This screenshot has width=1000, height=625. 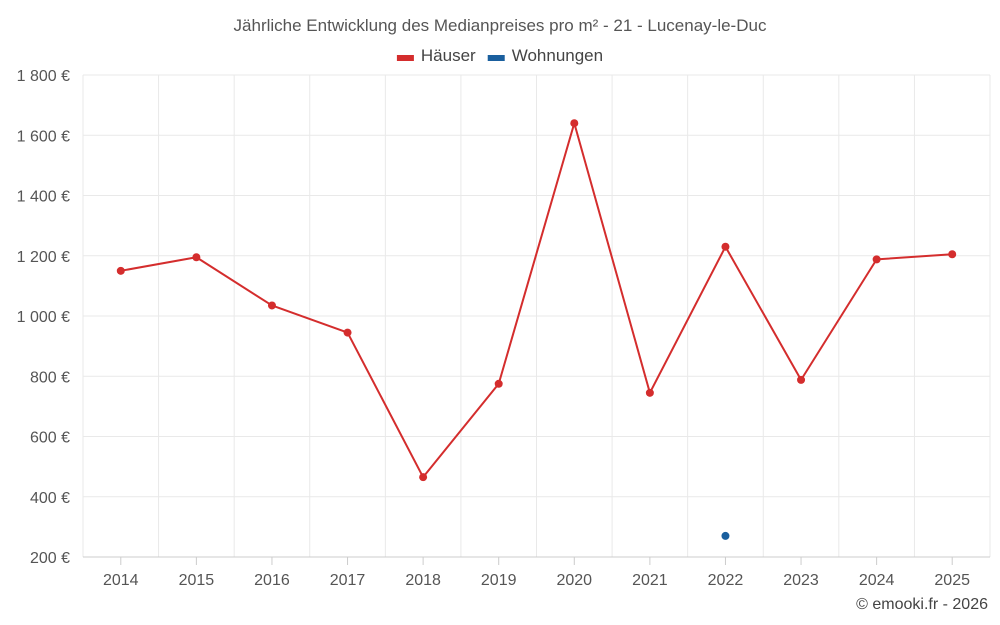 I want to click on x-tick-label: 2016, so click(x=272, y=580).